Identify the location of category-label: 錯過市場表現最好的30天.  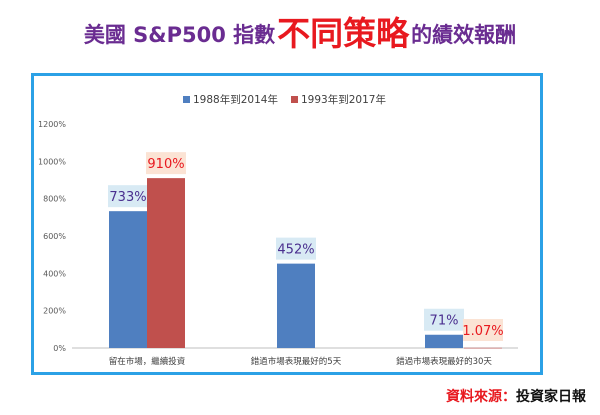
(444, 361).